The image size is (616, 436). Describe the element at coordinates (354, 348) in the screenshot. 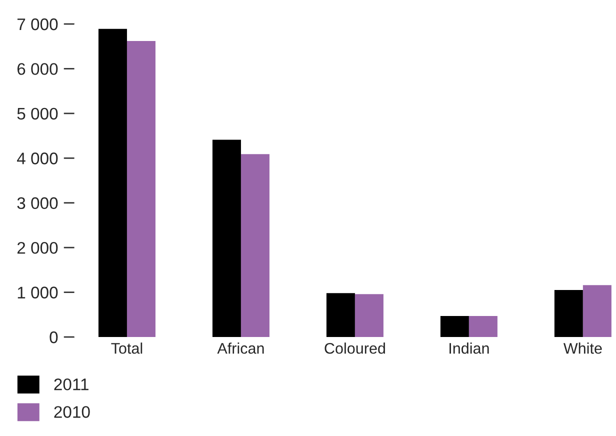

I see `x-tick-label: Coloured` at that location.